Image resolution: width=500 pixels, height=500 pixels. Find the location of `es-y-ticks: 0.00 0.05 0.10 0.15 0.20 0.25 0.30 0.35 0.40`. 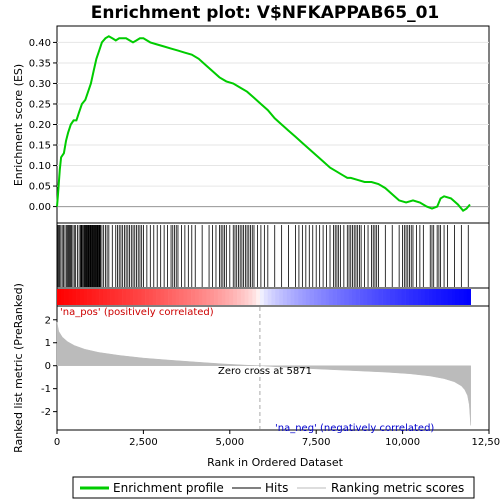

es-y-ticks: 0.00 0.05 0.10 0.15 0.20 0.25 0.30 0.35 0.40 is located at coordinates (43, 125).